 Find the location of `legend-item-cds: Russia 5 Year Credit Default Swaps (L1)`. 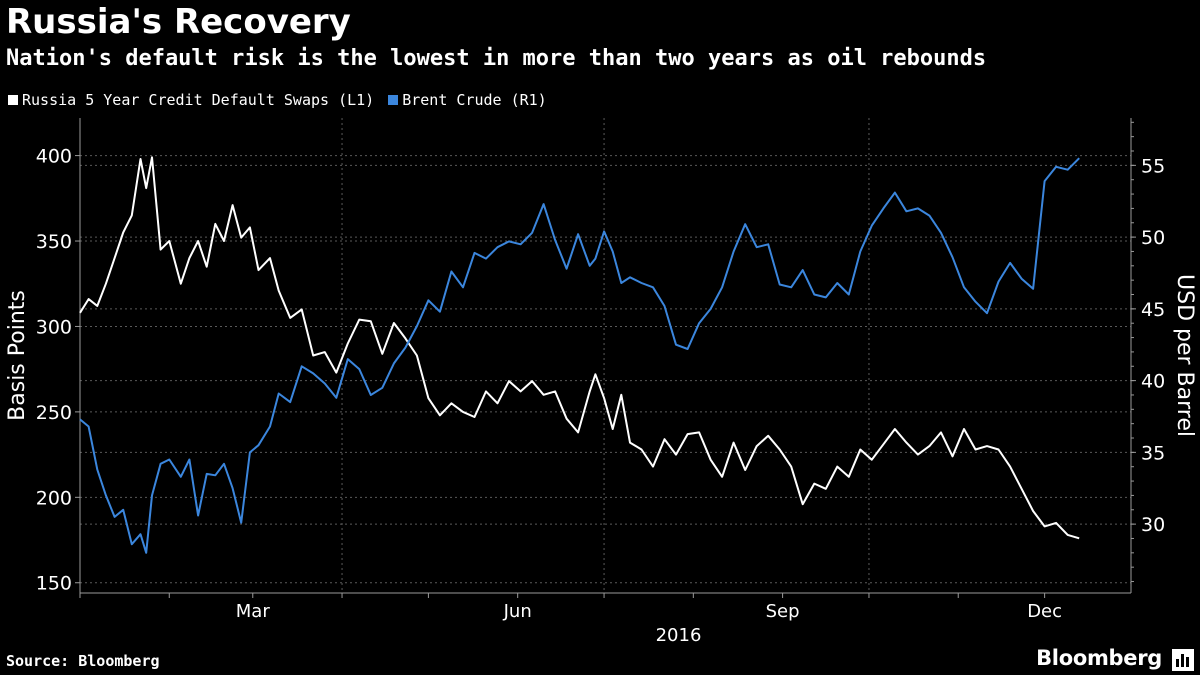

legend-item-cds: Russia 5 Year Credit Default Swaps (L1) is located at coordinates (191, 100).